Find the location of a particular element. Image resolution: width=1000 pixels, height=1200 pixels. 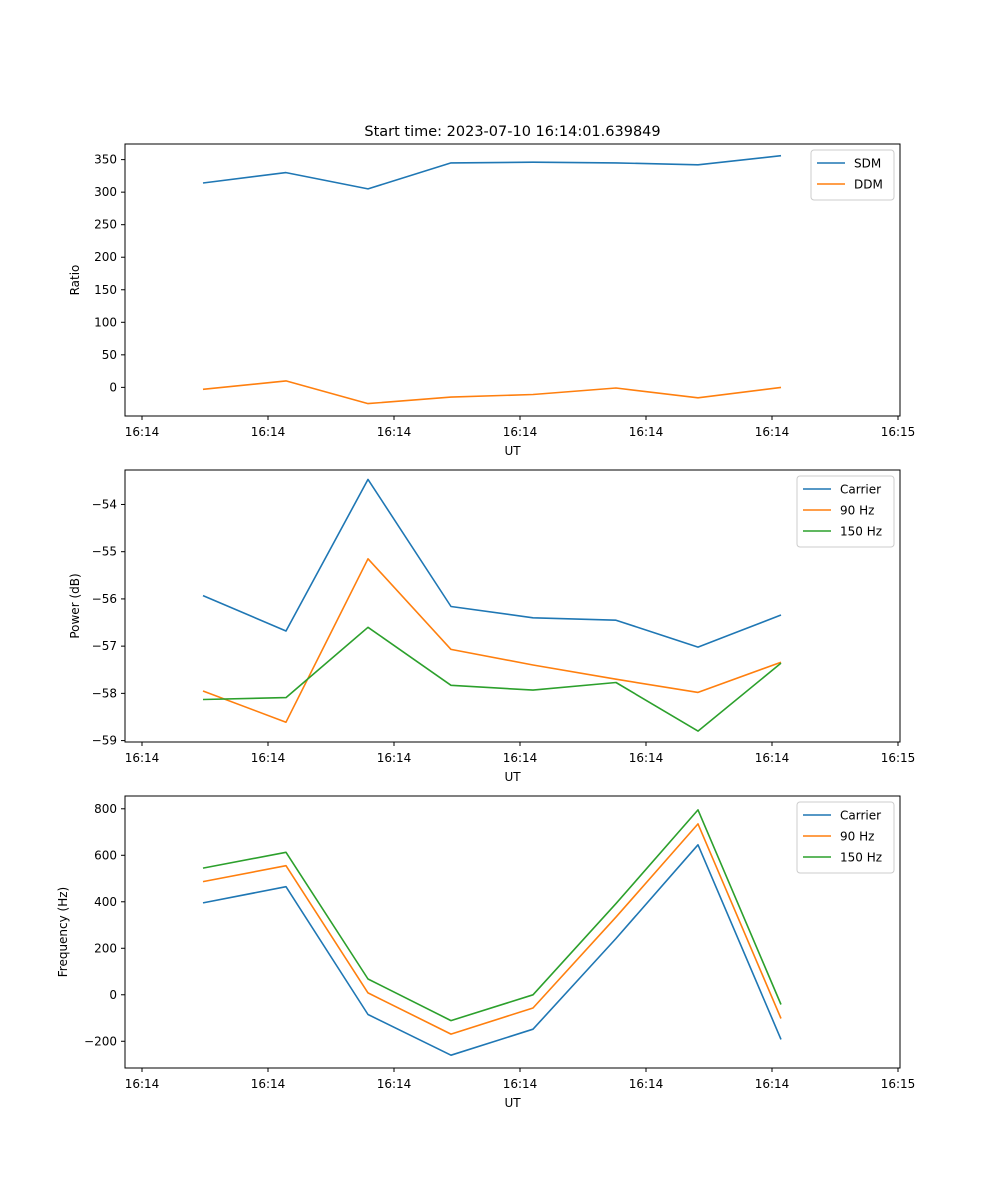

y-tick-label: 100 is located at coordinates (105, 322).